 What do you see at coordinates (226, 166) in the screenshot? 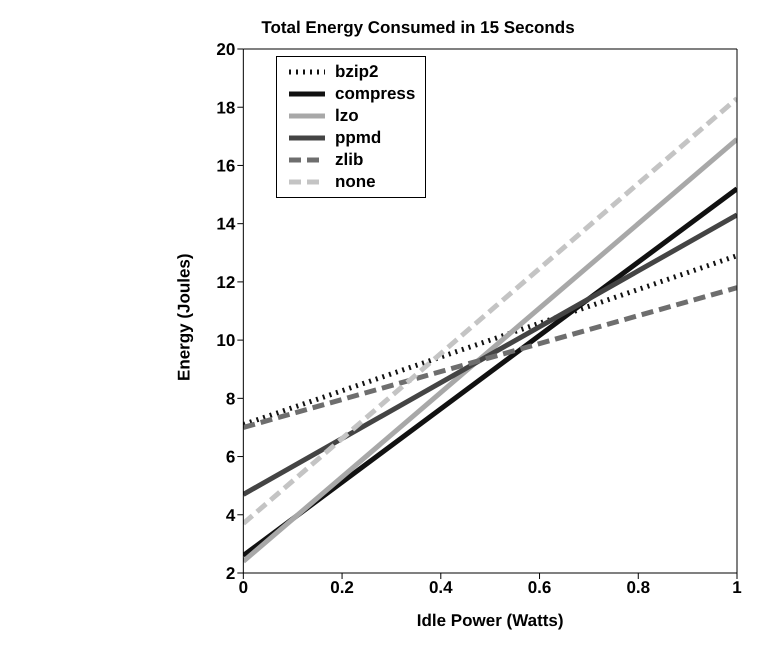
I see `y-tick-label: 16` at bounding box center [226, 166].